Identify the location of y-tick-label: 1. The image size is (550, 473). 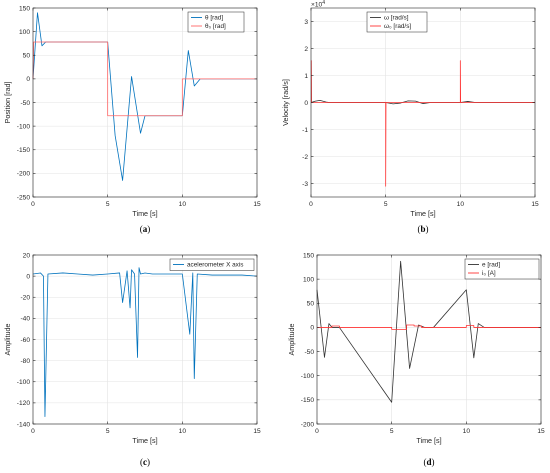
(306, 76).